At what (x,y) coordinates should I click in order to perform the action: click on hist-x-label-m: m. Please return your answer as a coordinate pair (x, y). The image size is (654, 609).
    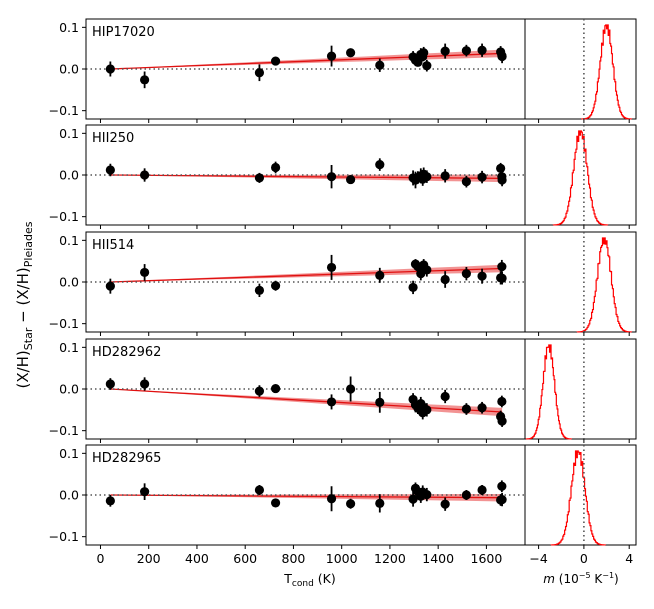
    Looking at the image, I should click on (549, 579).